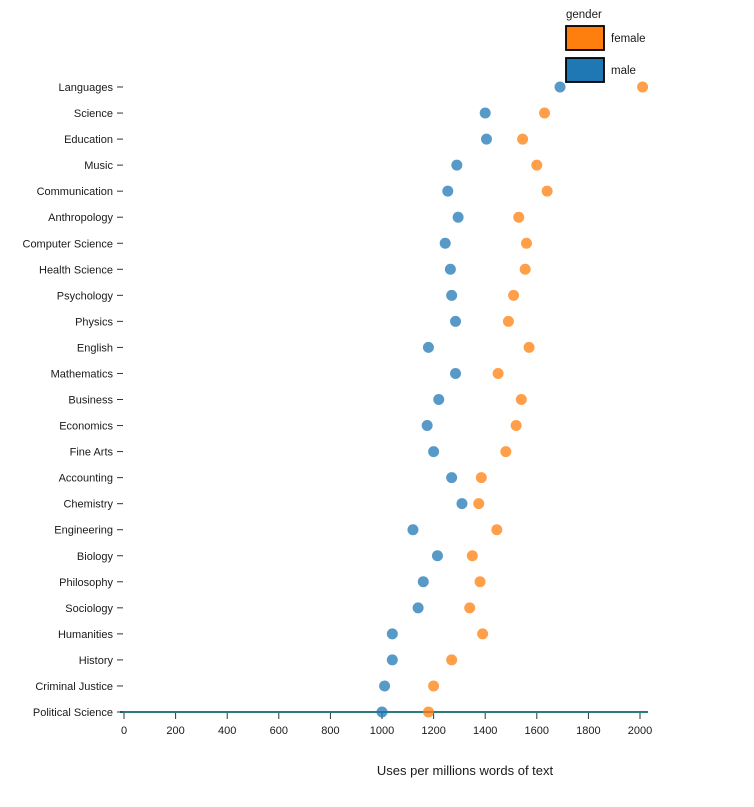  Describe the element at coordinates (485, 113) in the screenshot. I see `dot-male-science` at that location.